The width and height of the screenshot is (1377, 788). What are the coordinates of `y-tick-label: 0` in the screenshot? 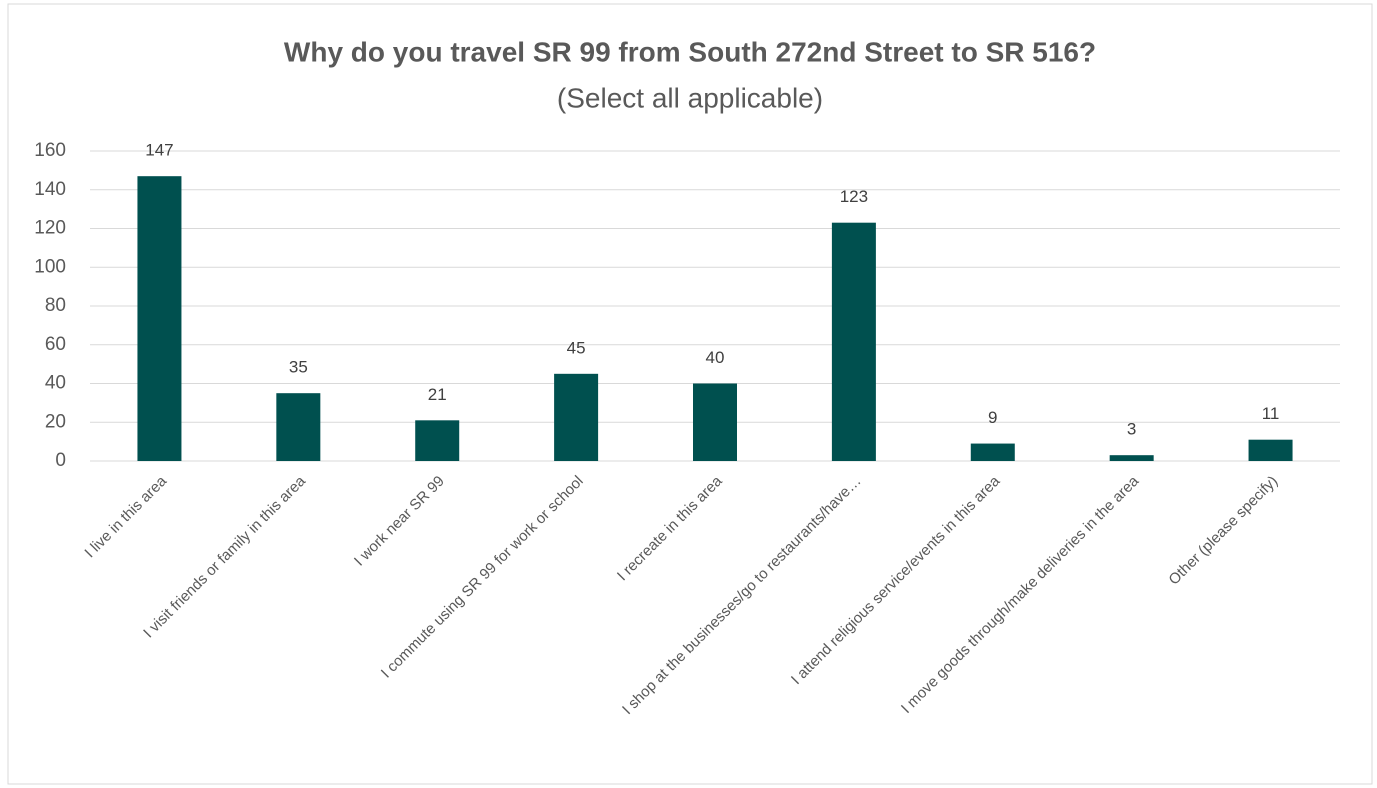 It's located at (60, 460).